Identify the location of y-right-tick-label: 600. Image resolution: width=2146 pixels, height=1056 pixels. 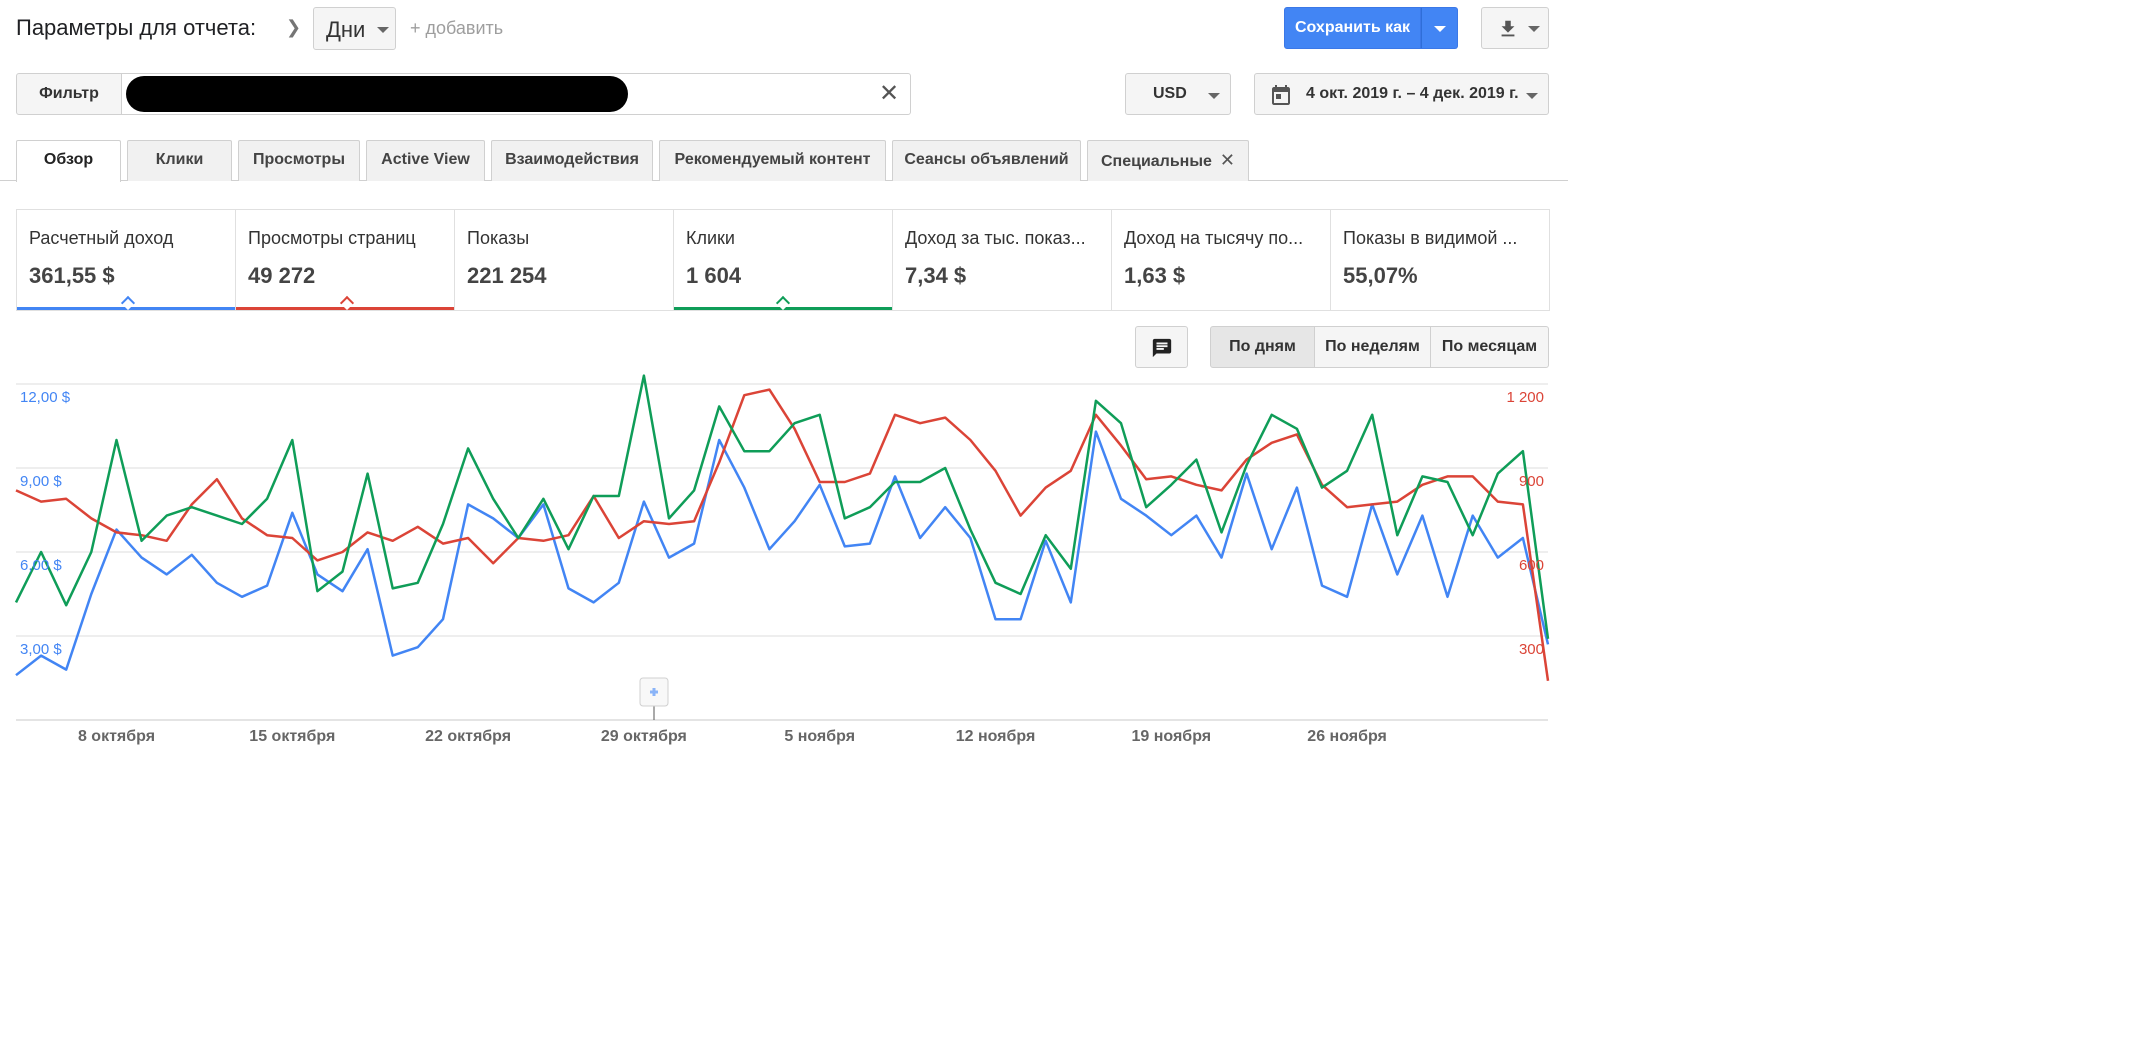
(1531, 565).